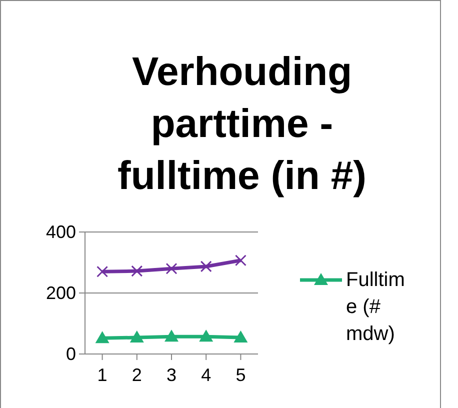  I want to click on x-tick-label: 2, so click(137, 375).